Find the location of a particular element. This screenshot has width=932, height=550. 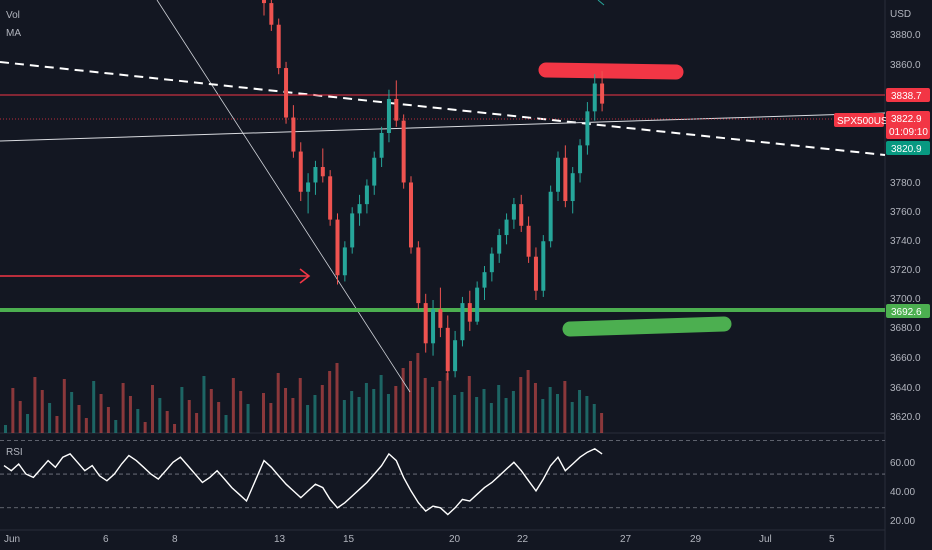

green-highlight-mark is located at coordinates (647, 326).